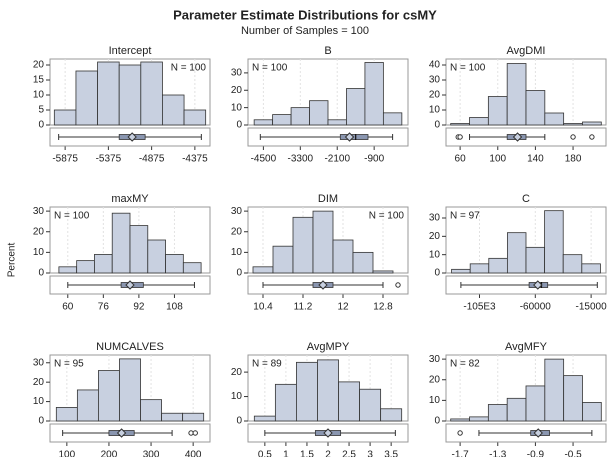 Image resolution: width=611 pixels, height=457 pixels. What do you see at coordinates (435, 65) in the screenshot?
I see `y-tick-label: 40` at bounding box center [435, 65].